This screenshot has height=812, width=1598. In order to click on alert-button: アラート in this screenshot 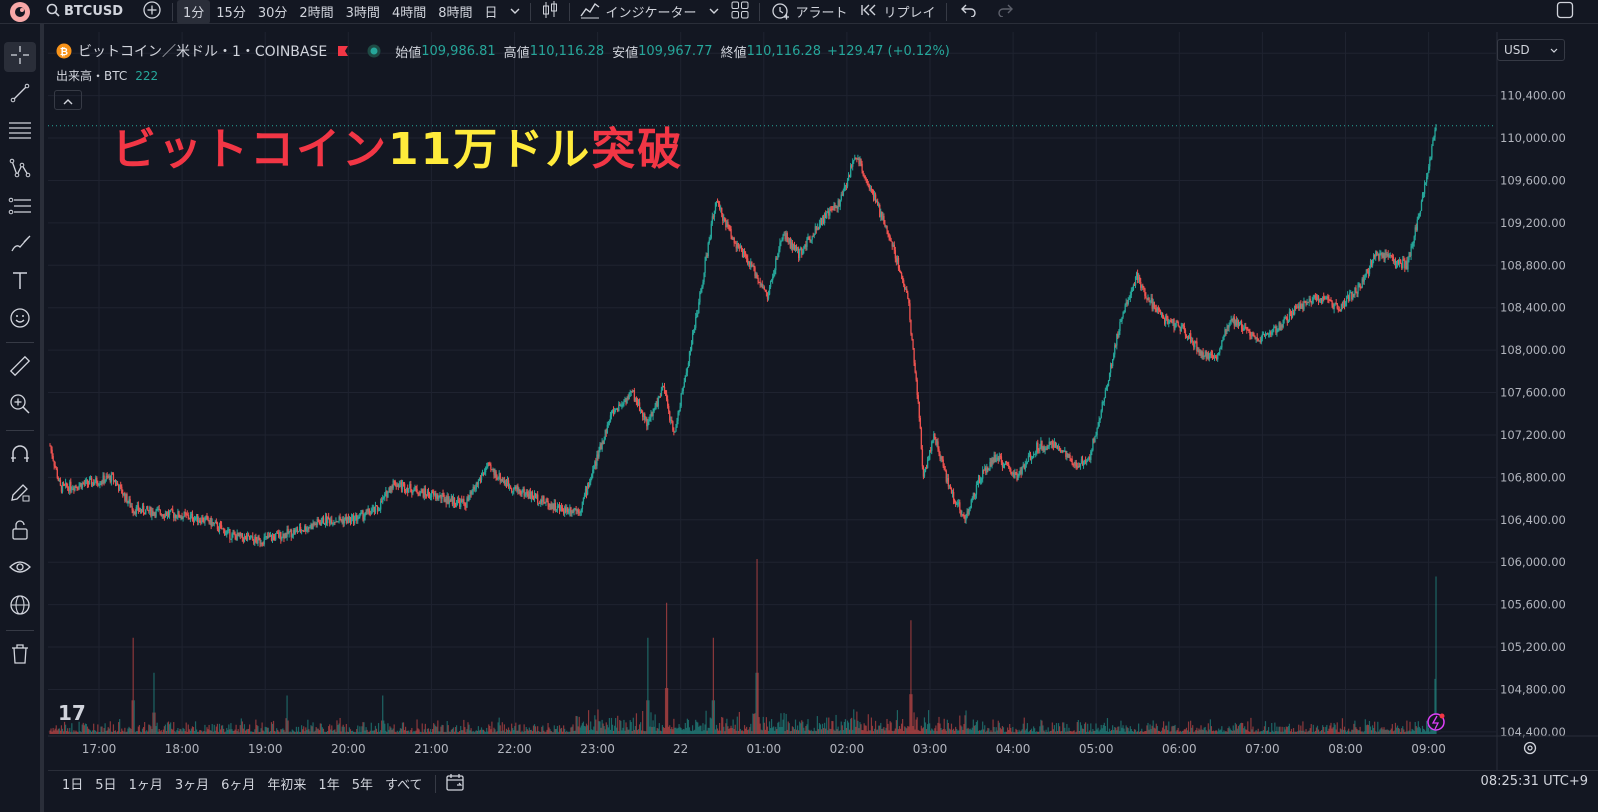, I will do `click(809, 12)`.